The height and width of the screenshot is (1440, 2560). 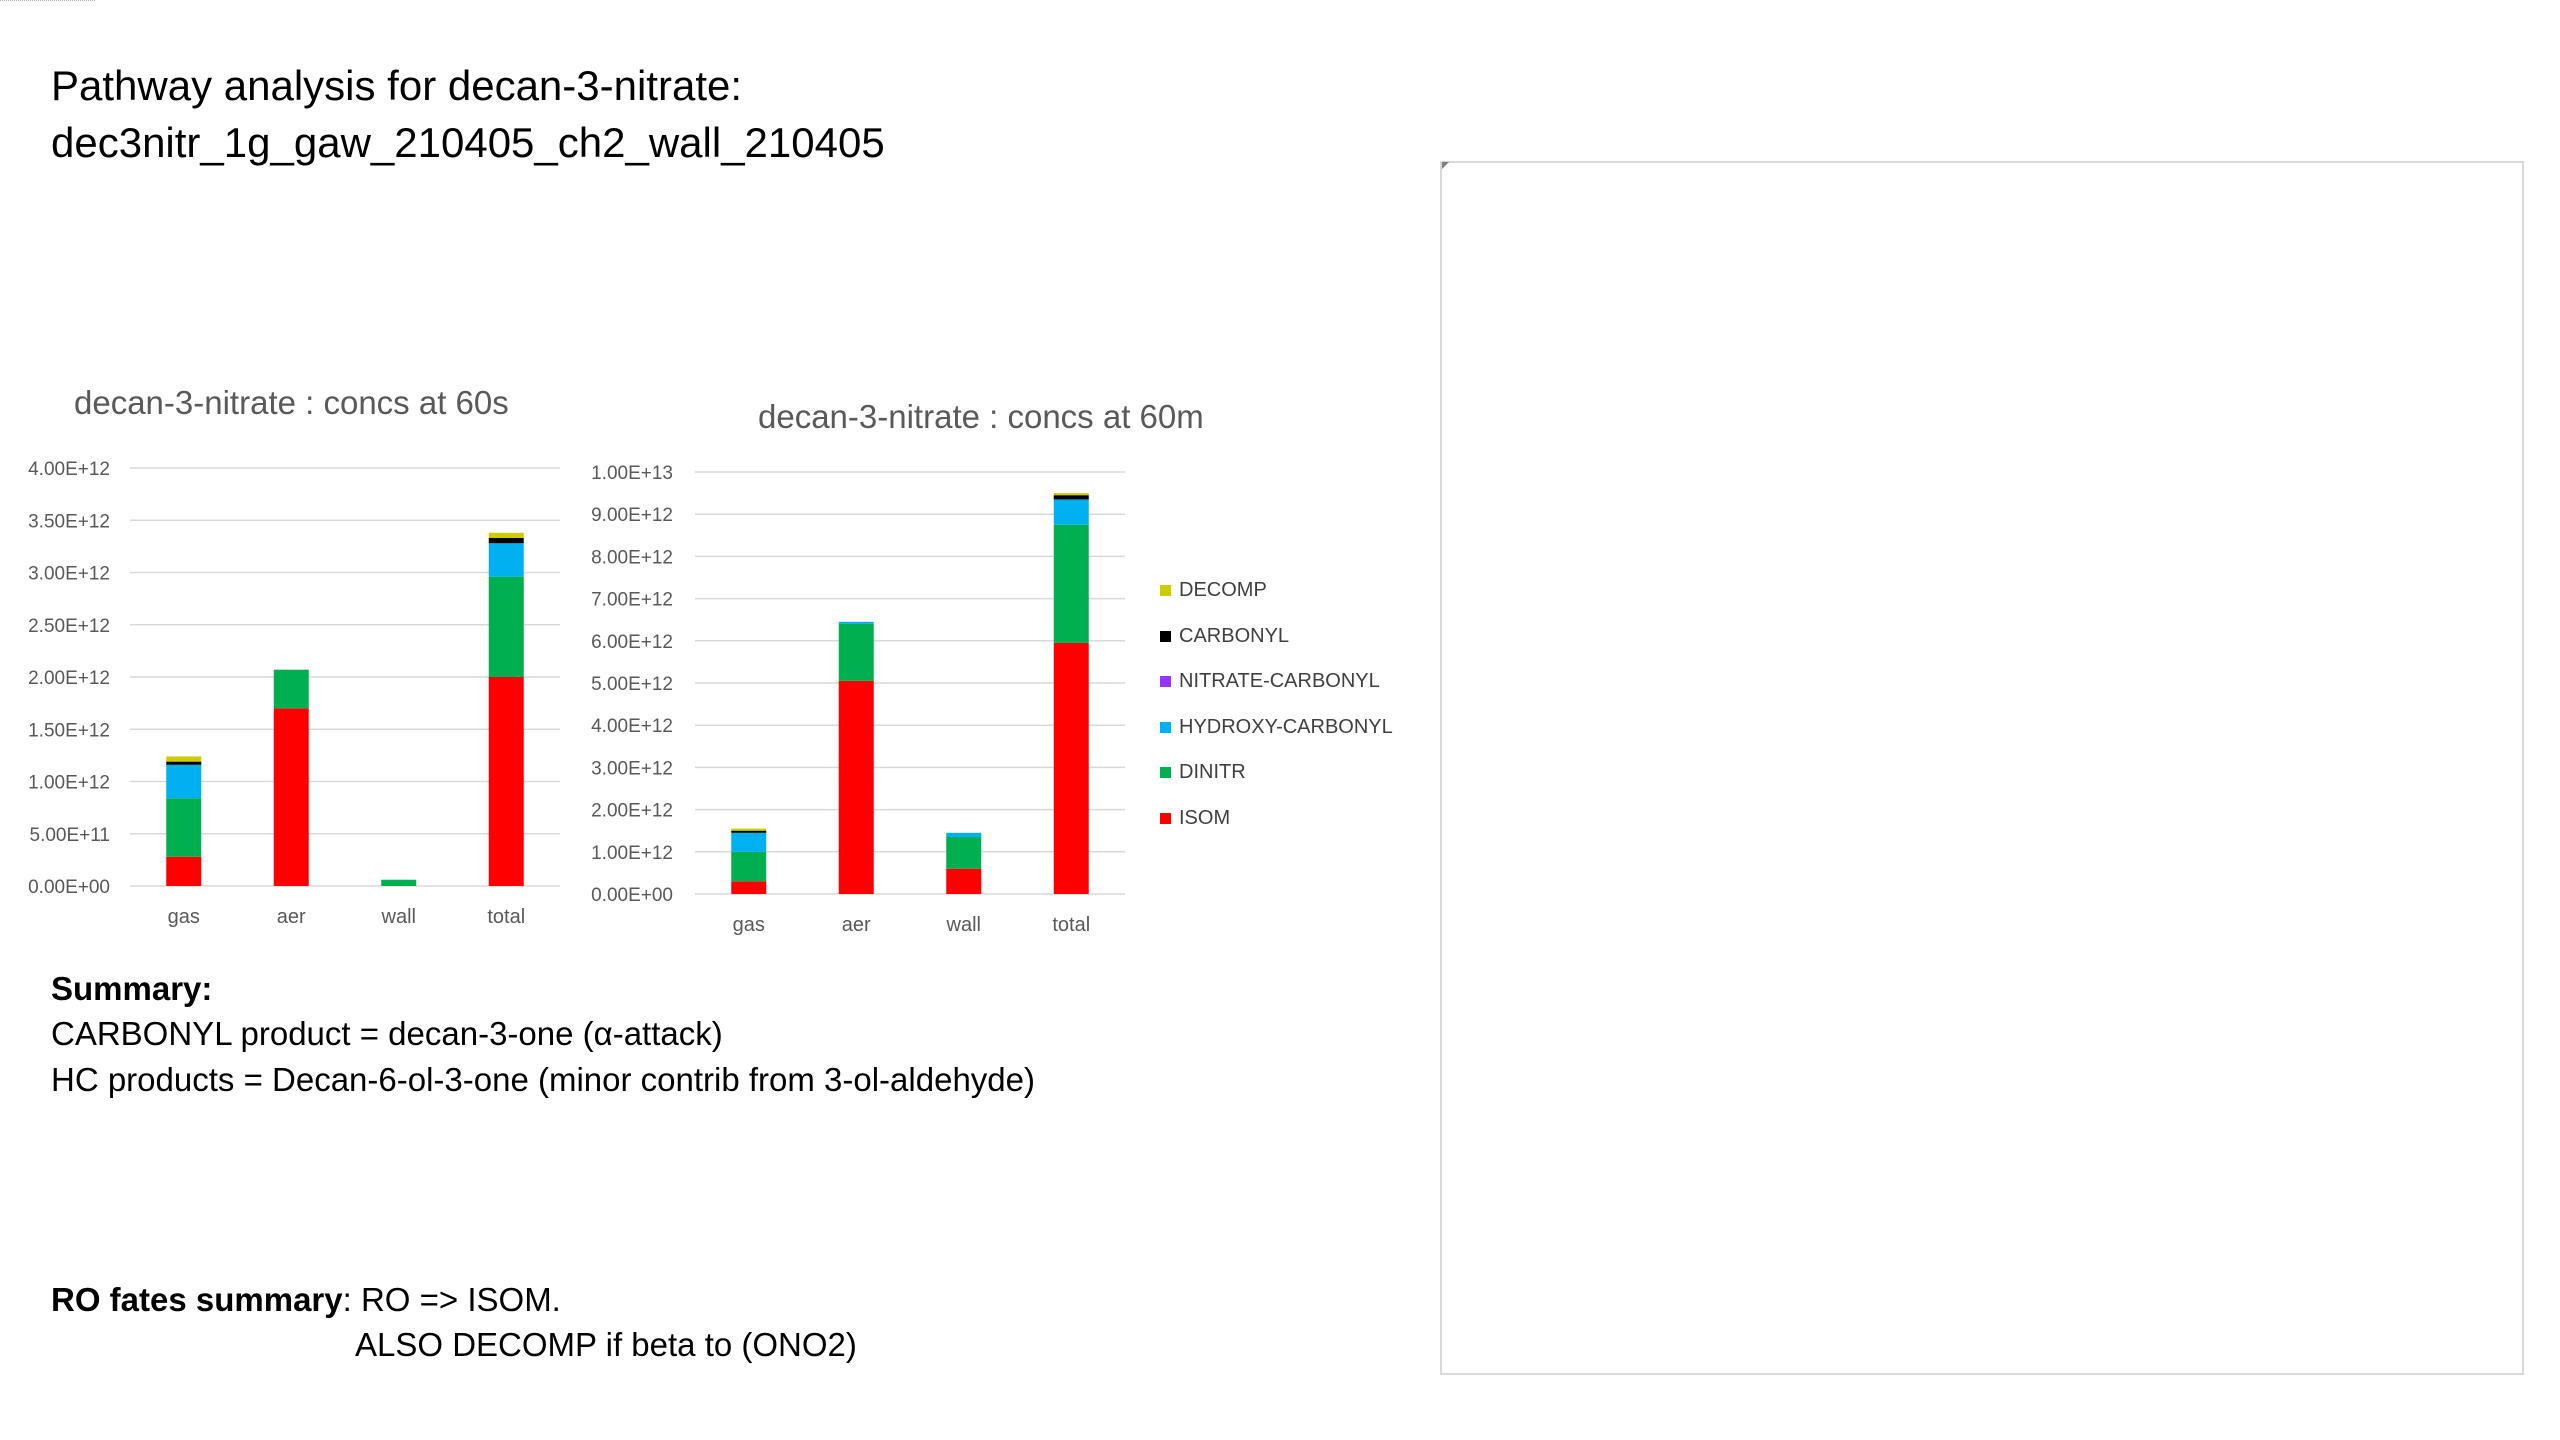 I want to click on legend-swatch-decomp, so click(x=1165, y=591).